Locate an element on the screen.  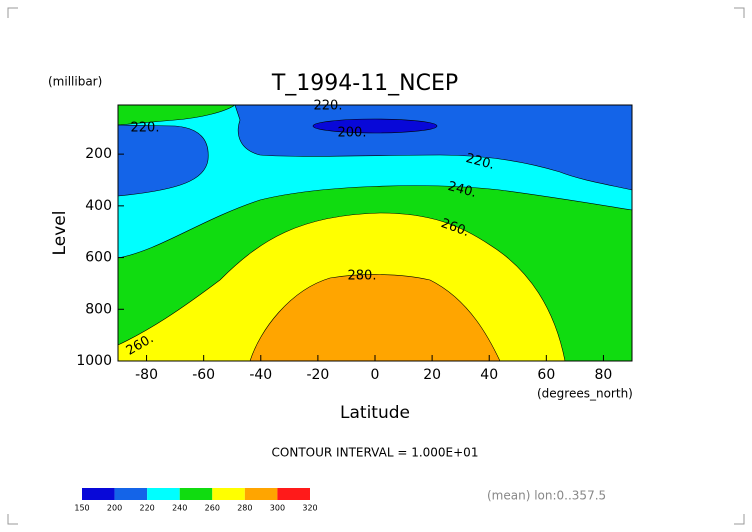
colorbar-label: 150 is located at coordinates (81, 508).